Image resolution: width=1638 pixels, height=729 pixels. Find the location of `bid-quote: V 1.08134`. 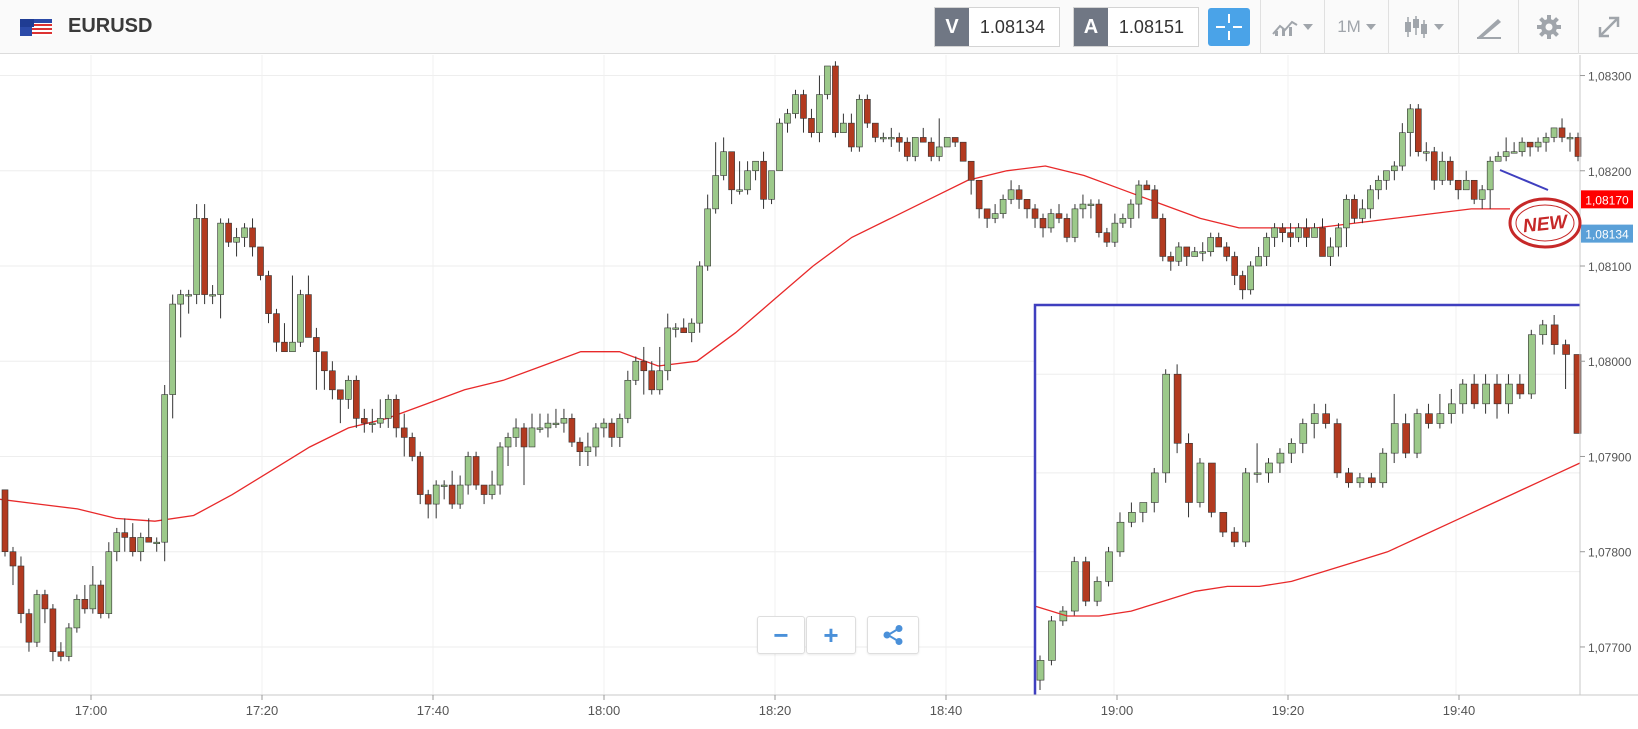

bid-quote: V 1.08134 is located at coordinates (997, 27).